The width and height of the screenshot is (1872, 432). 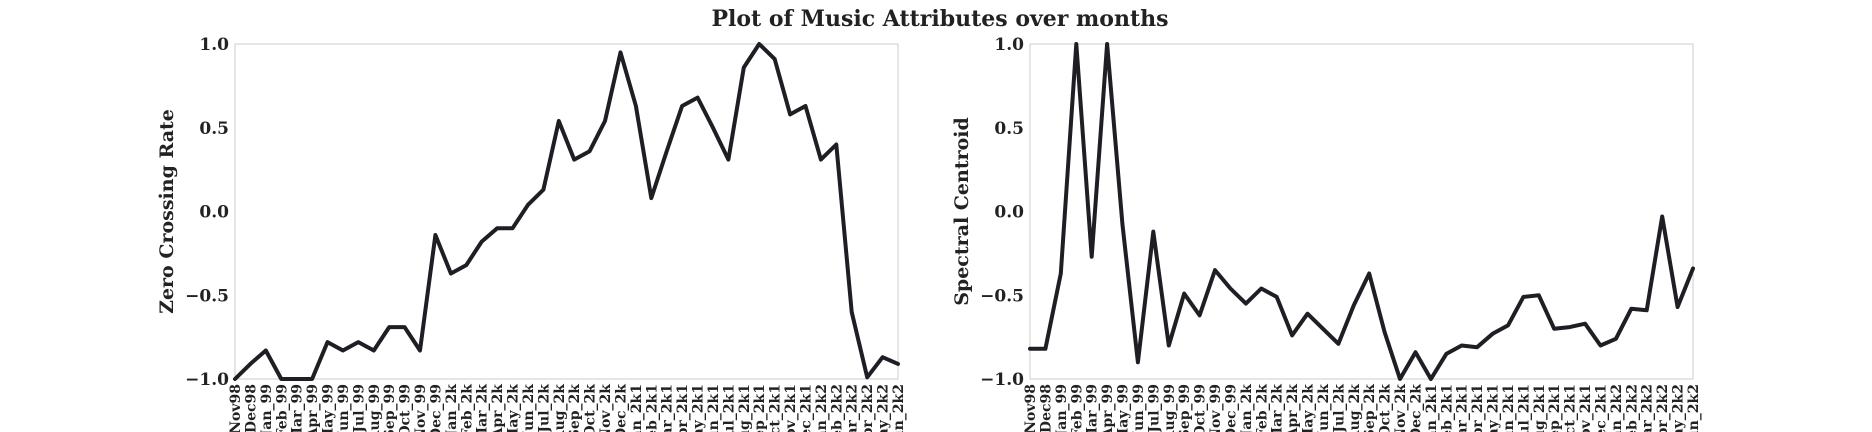 I want to click on x-tick-label: Nov_2k1, so click(x=1586, y=408).